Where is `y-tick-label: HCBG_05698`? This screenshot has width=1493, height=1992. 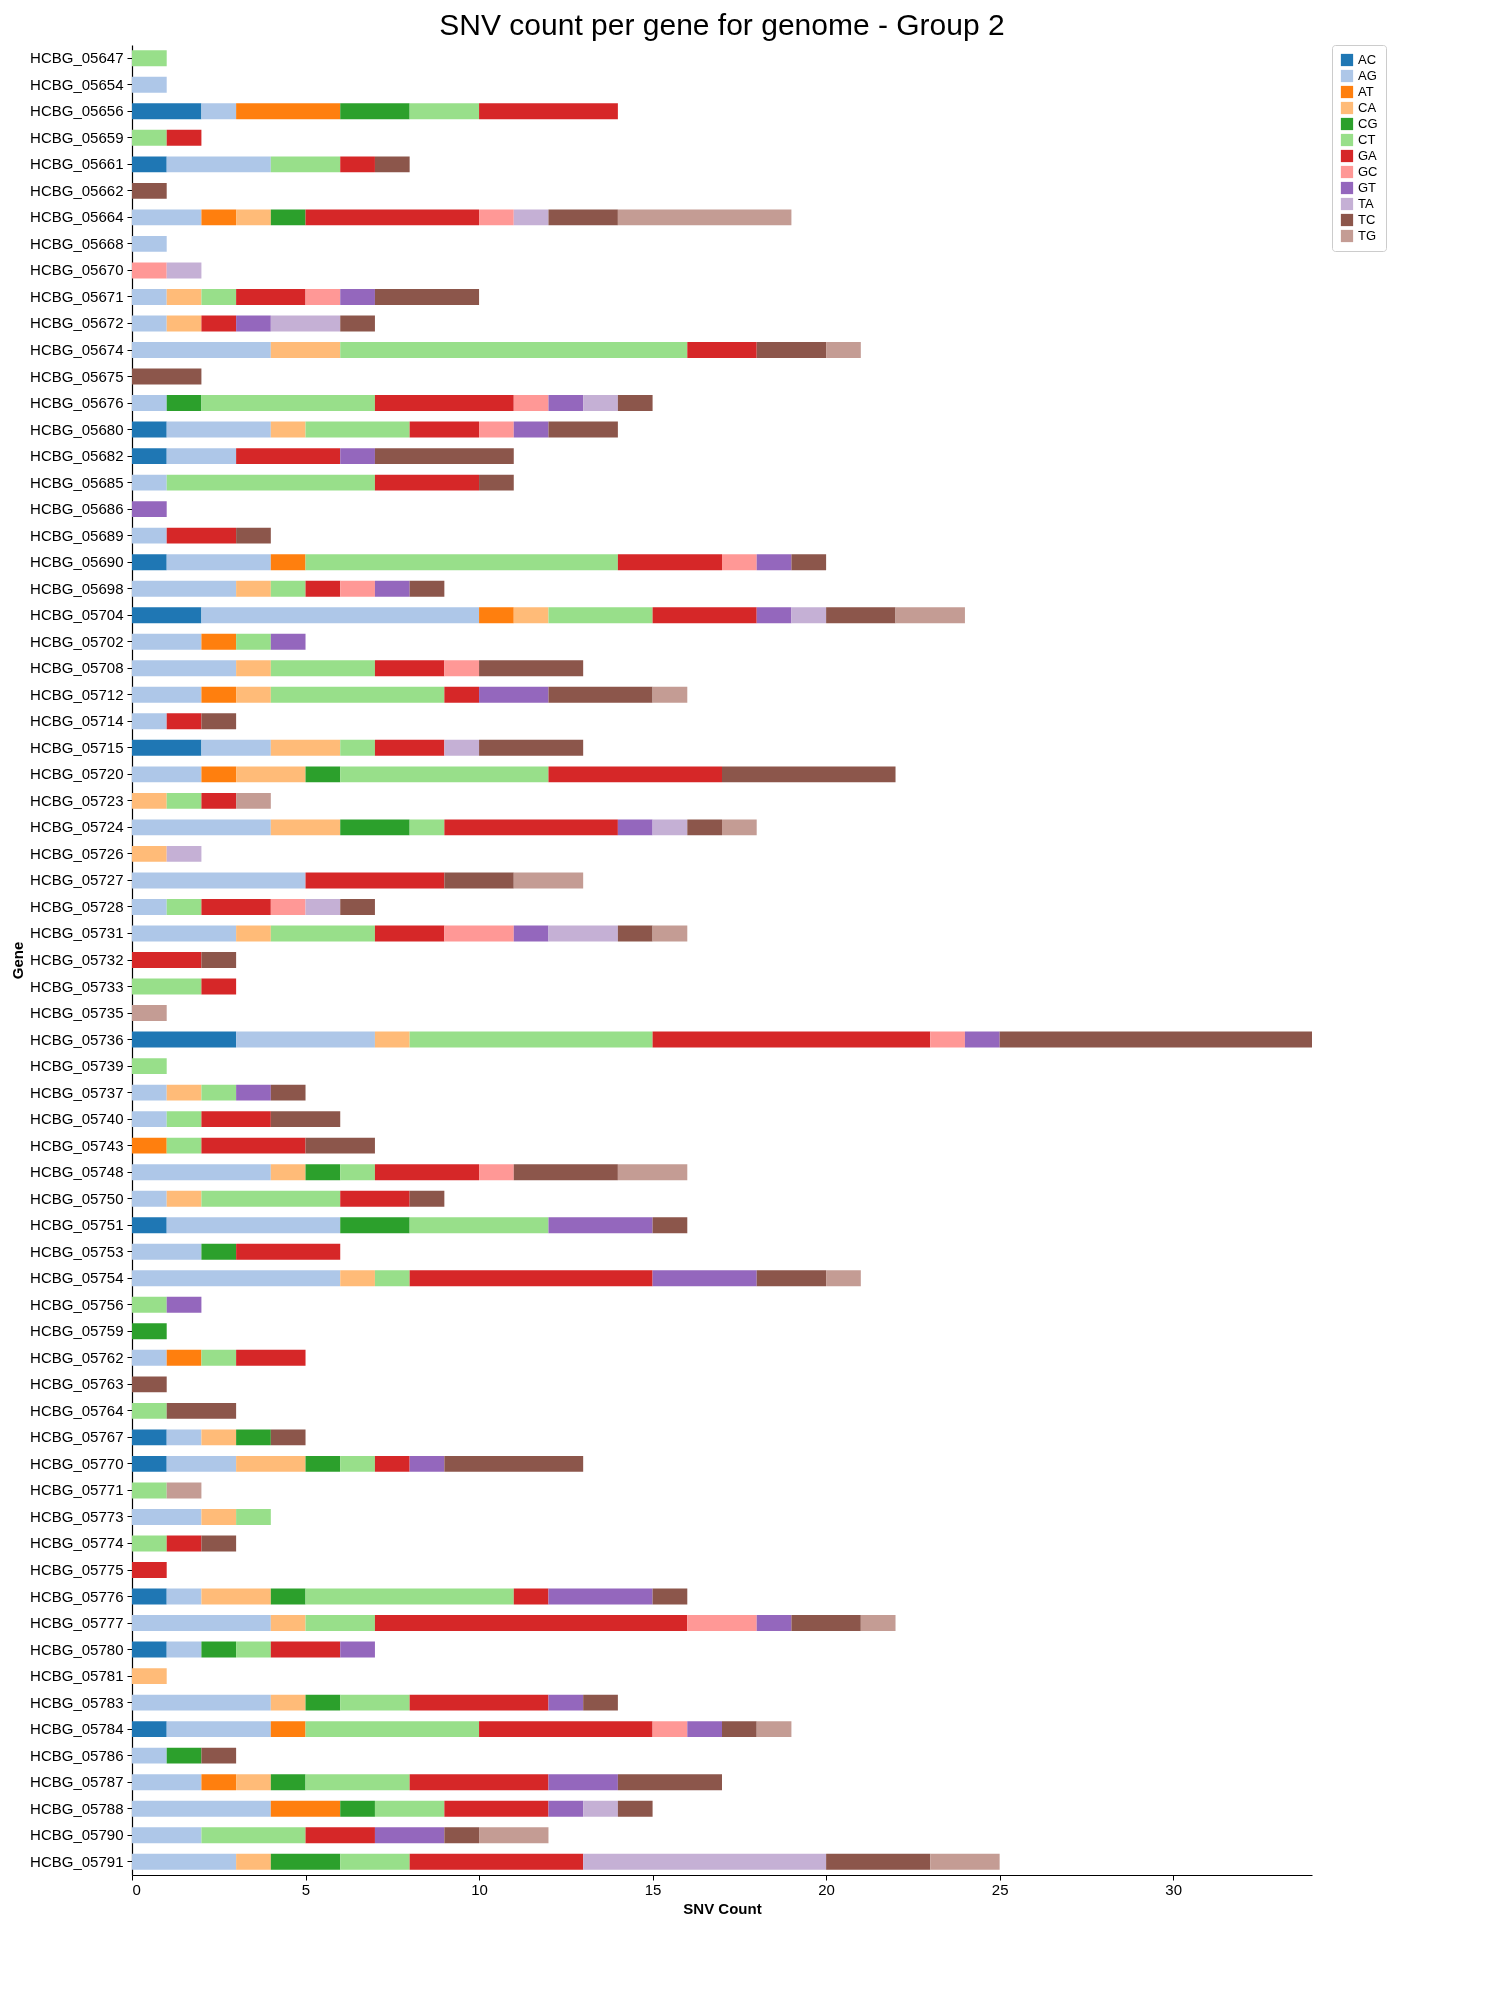 y-tick-label: HCBG_05698 is located at coordinates (77, 588).